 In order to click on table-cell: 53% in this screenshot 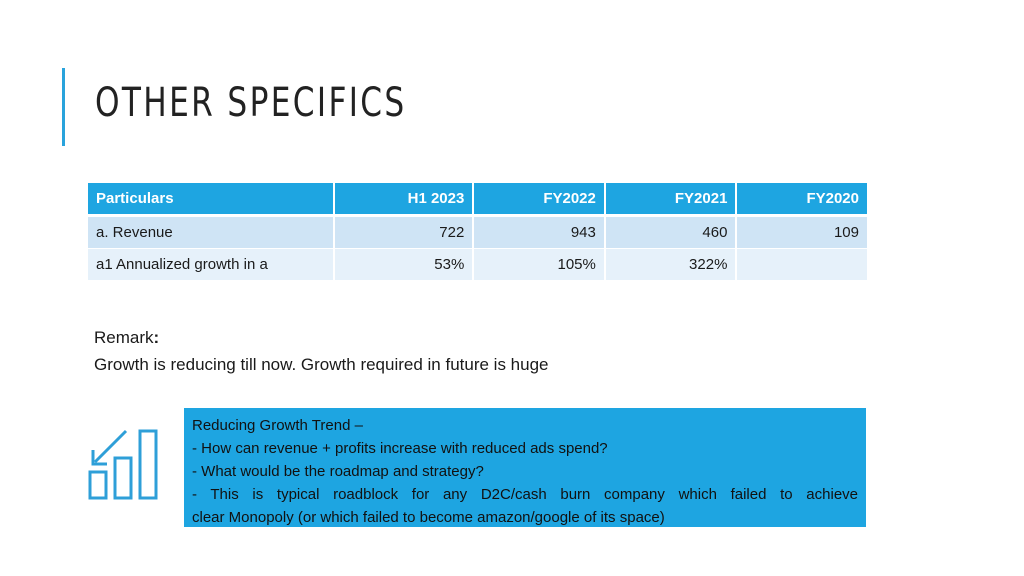, I will do `click(403, 265)`.